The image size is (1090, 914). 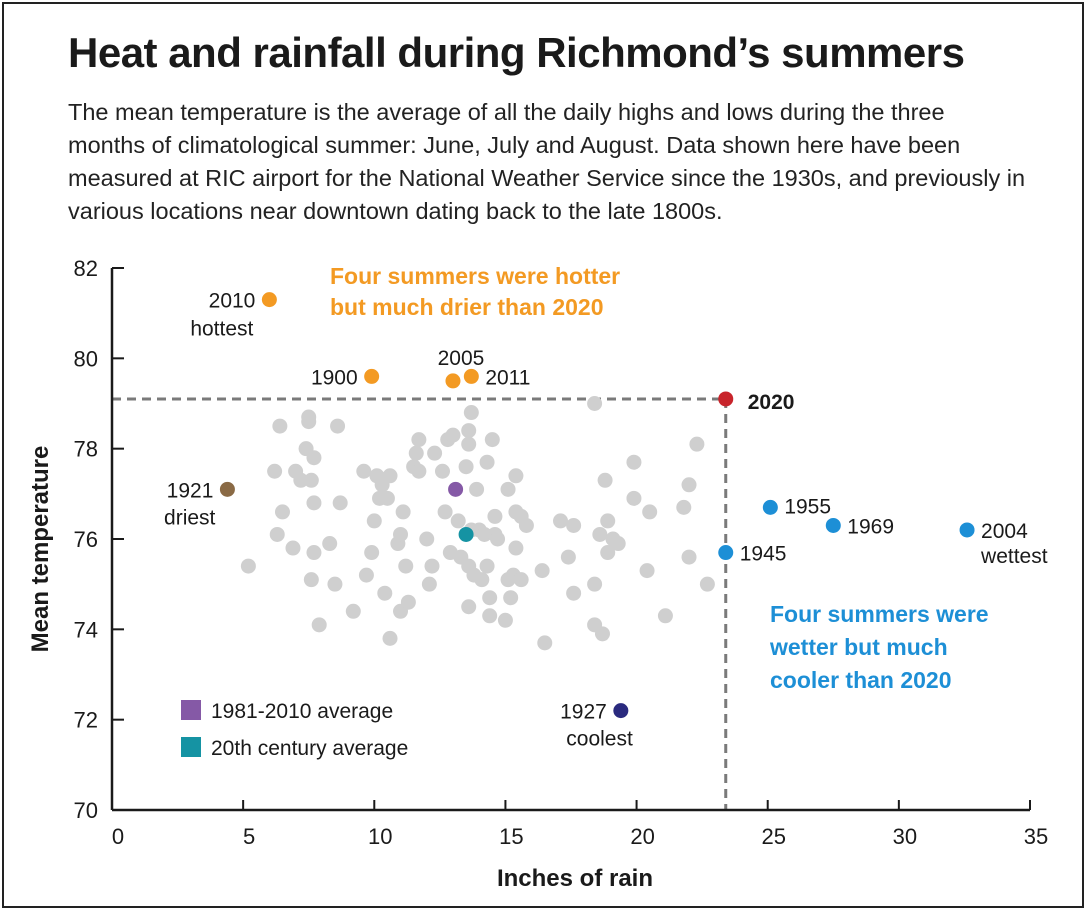 I want to click on y-tick-label: 78, so click(x=86, y=449).